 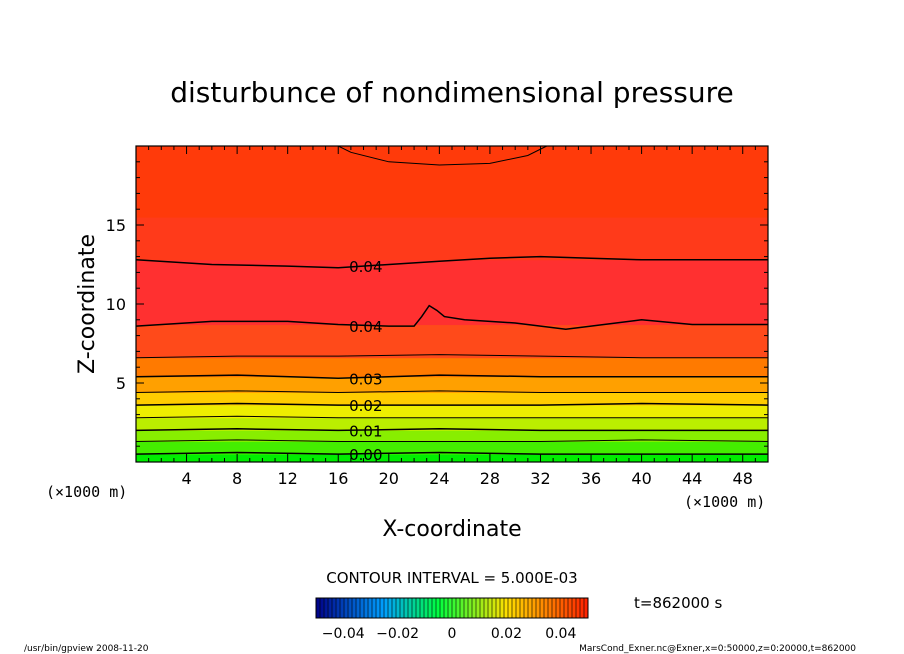 What do you see at coordinates (365, 406) in the screenshot?
I see `contour-label: 0.02` at bounding box center [365, 406].